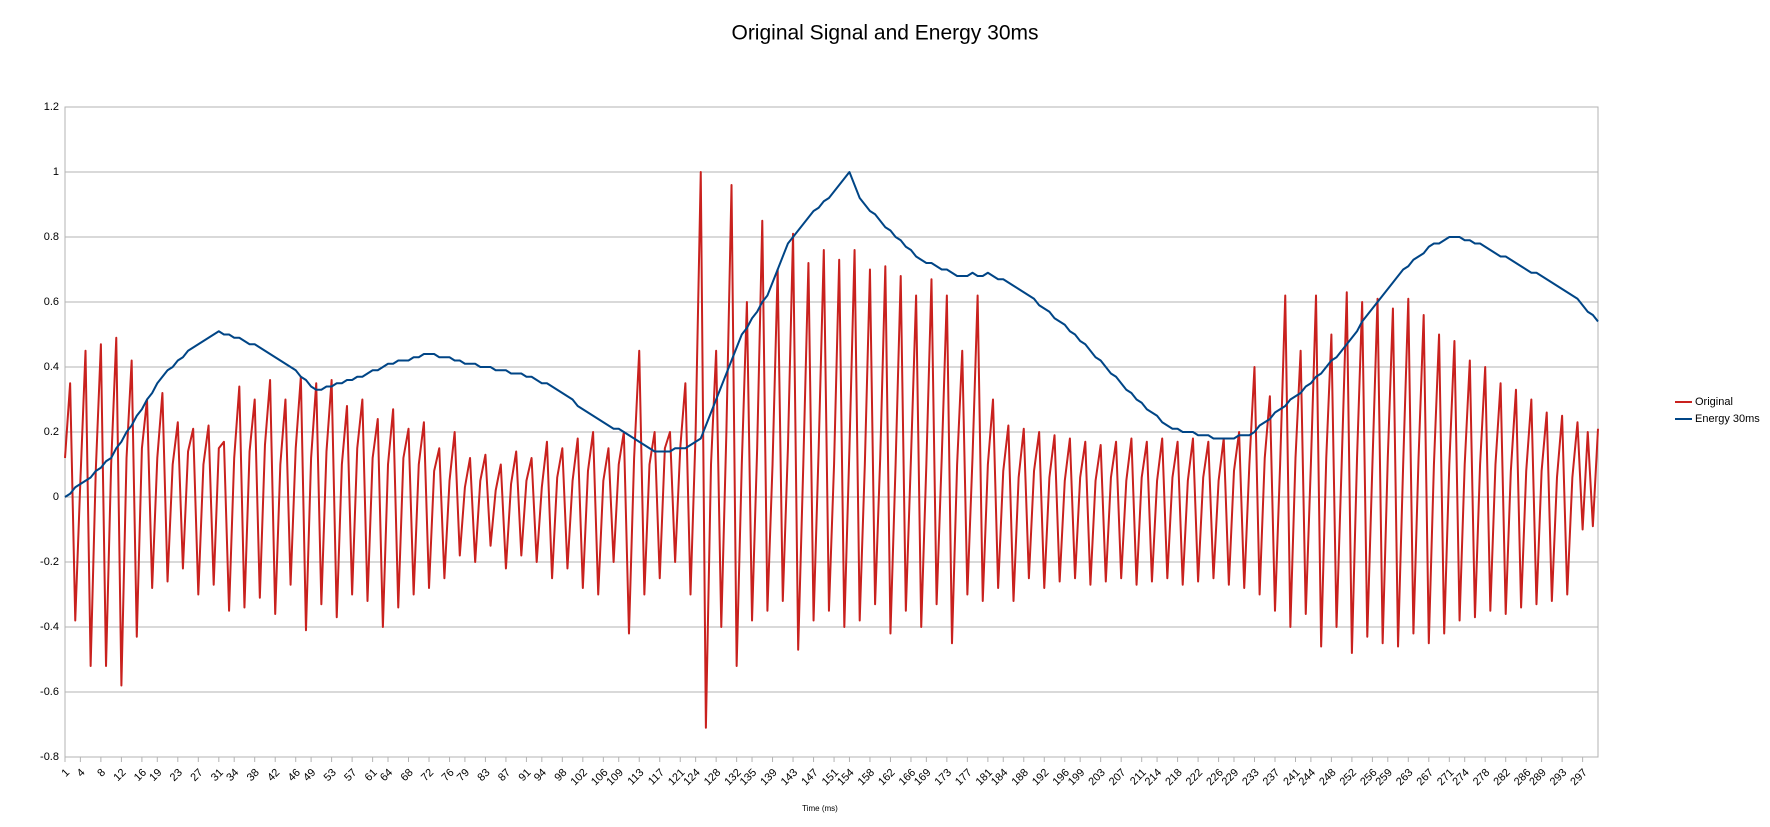 This screenshot has height=827, width=1770. Describe the element at coordinates (49, 562) in the screenshot. I see `y-tick-label: -0.2` at that location.